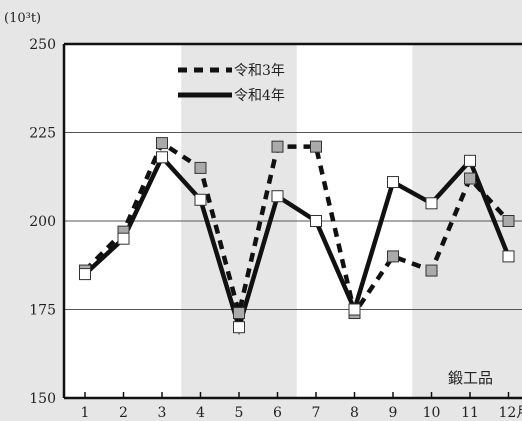 The width and height of the screenshot is (522, 421). I want to click on x-tick-label: 1, so click(85, 413).